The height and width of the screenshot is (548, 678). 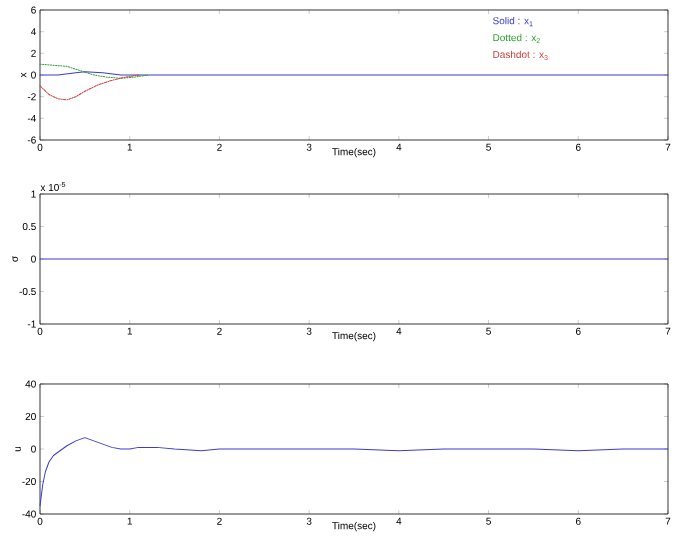 I want to click on line-series, so click(x=89, y=87).